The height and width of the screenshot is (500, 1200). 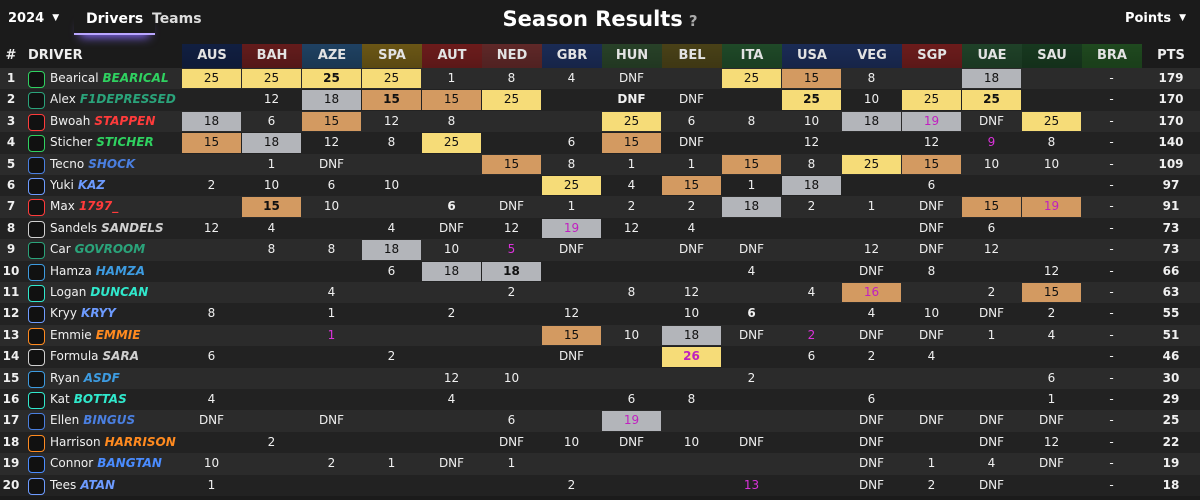 What do you see at coordinates (63, 484) in the screenshot?
I see `first-name: Tees` at bounding box center [63, 484].